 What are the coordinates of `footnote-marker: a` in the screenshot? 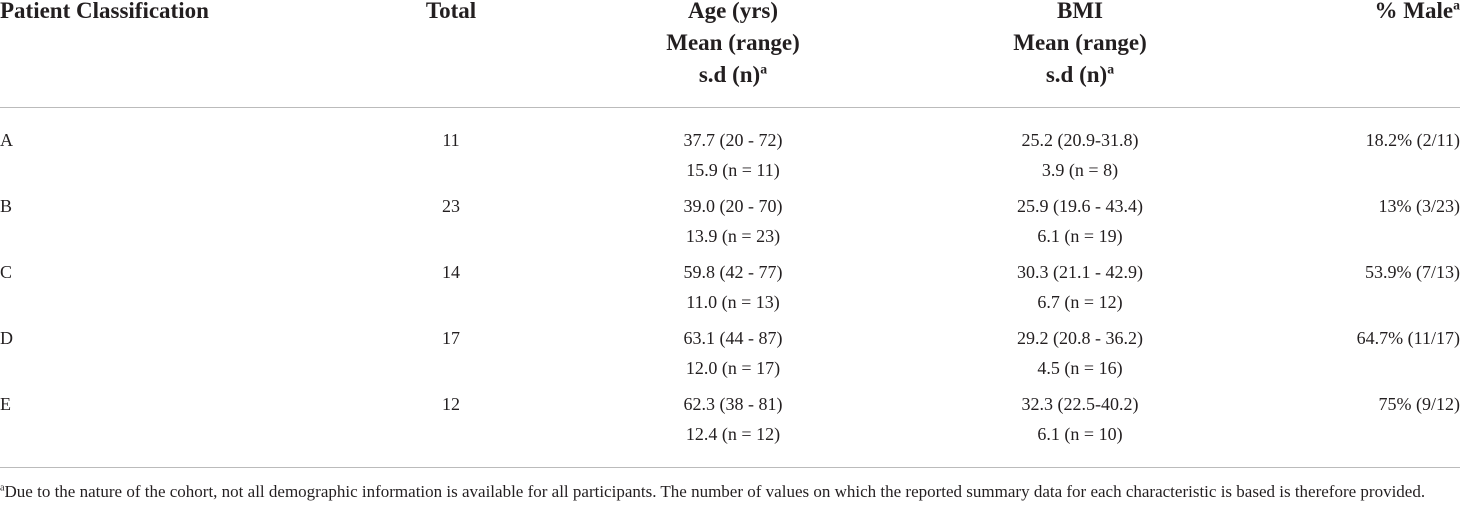 It's located at (2, 488).